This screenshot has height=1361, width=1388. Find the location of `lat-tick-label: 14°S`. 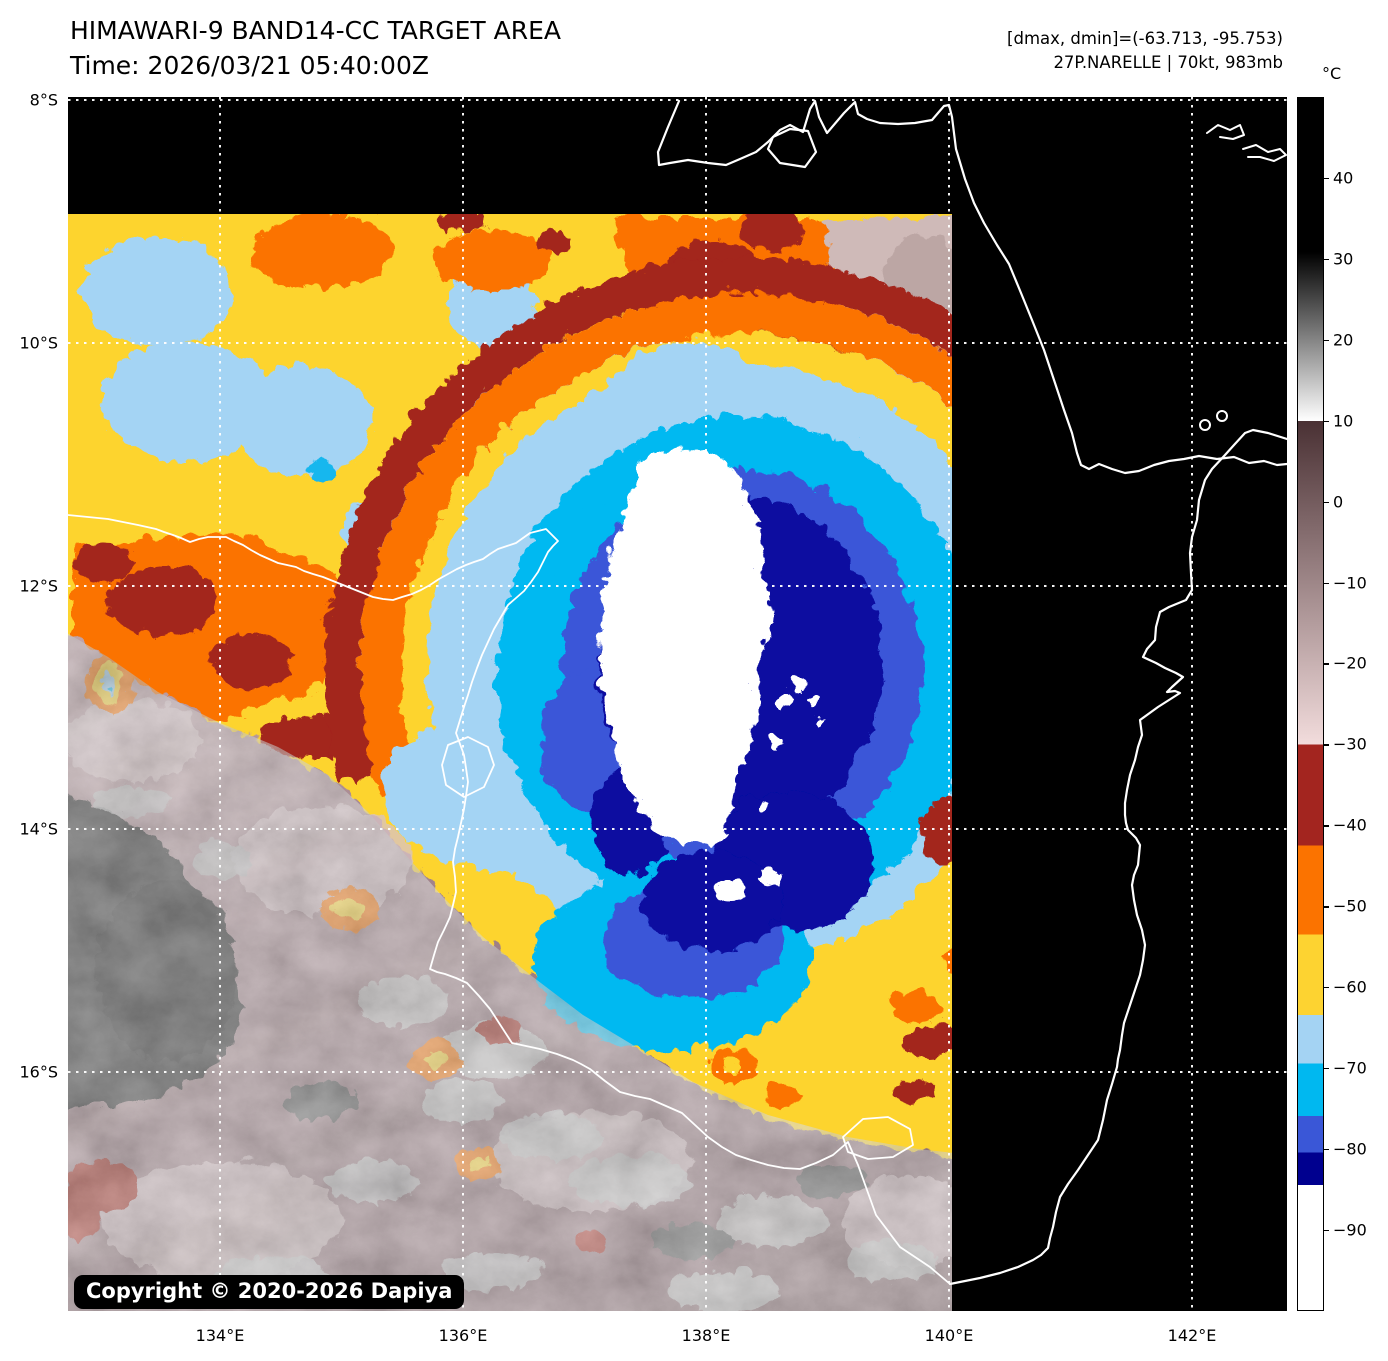

lat-tick-label: 14°S is located at coordinates (38, 829).